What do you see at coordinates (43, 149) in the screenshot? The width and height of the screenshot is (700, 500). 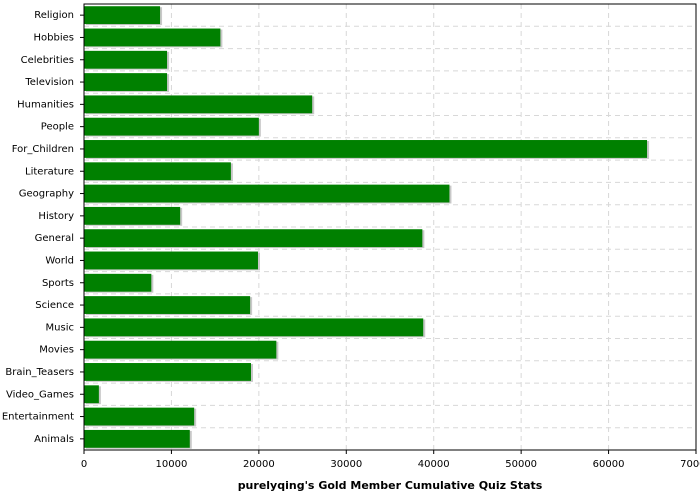 I see `y-tick-label: For_Children` at bounding box center [43, 149].